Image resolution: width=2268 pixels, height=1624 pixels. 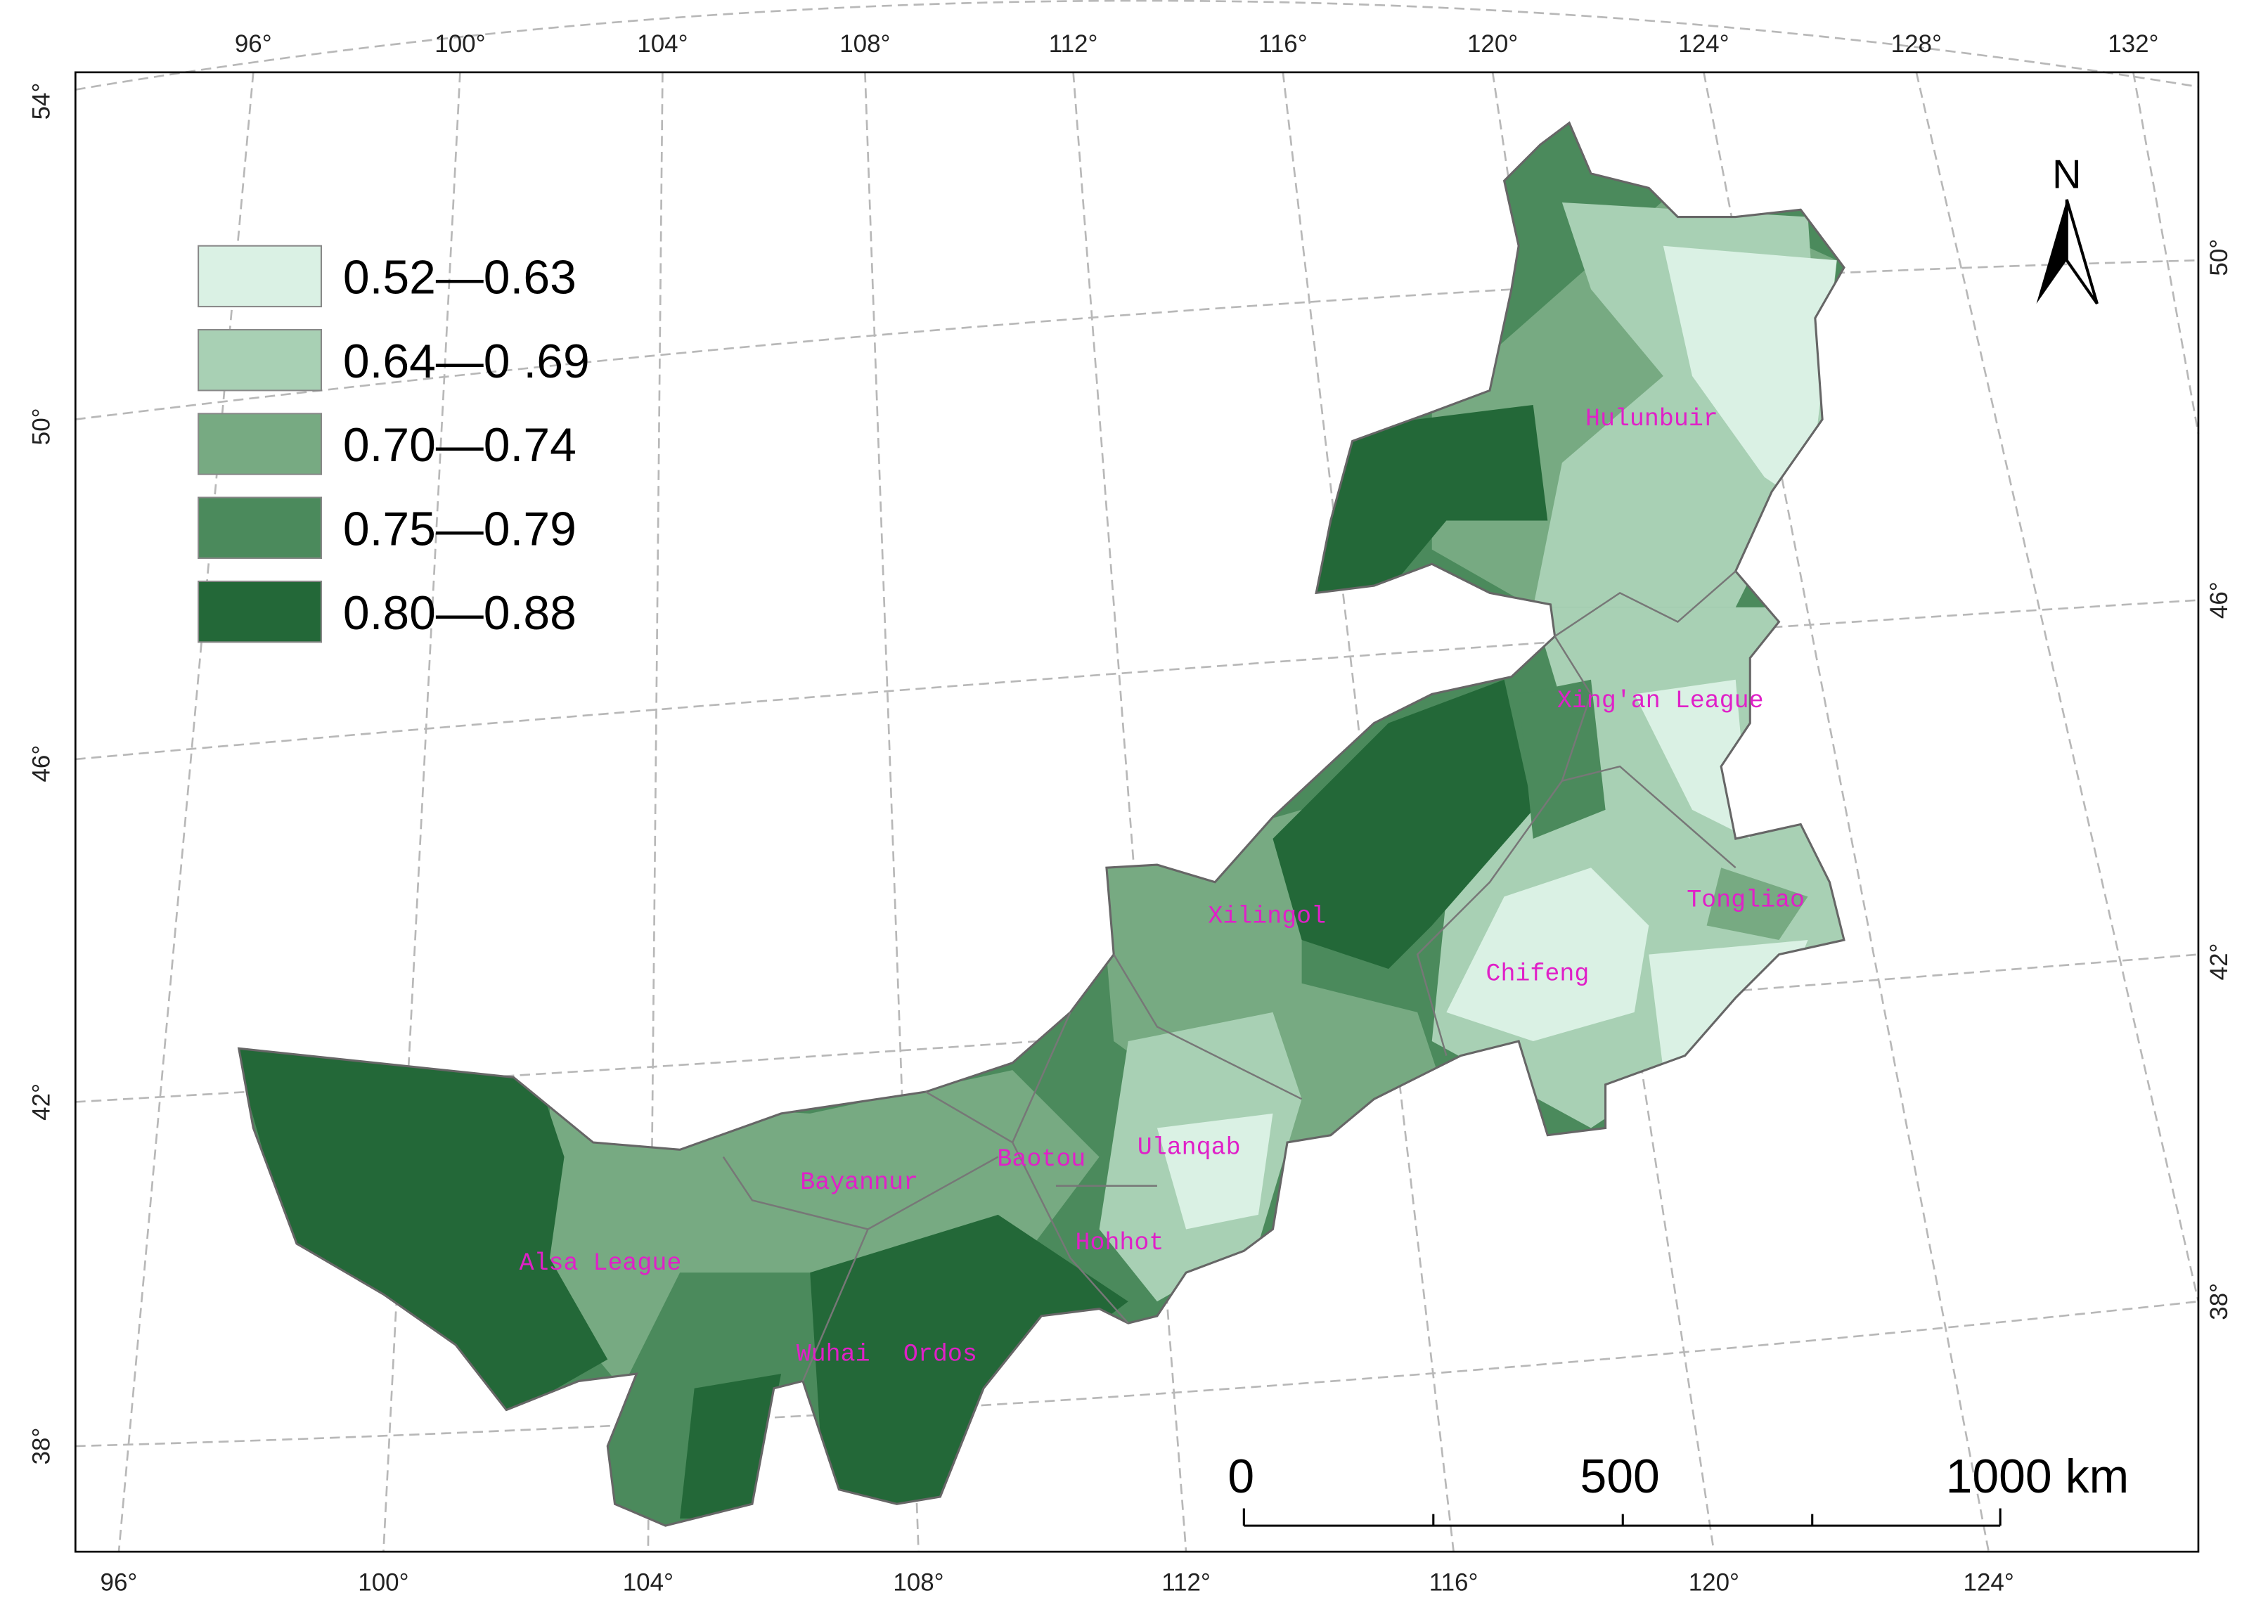 What do you see at coordinates (466, 361) in the screenshot?
I see `legend-label: 0.64—0 .69` at bounding box center [466, 361].